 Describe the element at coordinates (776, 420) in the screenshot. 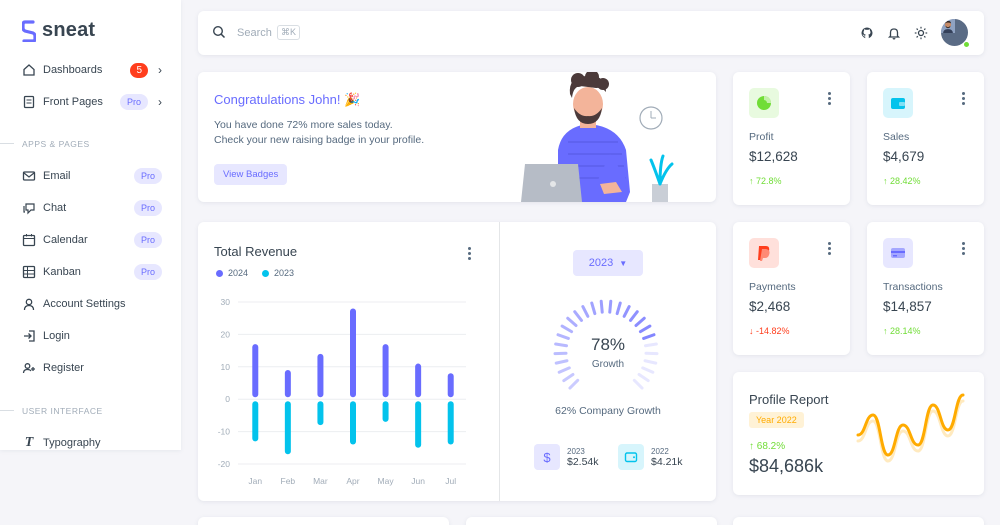

I see `year-badge: Year 2022` at that location.